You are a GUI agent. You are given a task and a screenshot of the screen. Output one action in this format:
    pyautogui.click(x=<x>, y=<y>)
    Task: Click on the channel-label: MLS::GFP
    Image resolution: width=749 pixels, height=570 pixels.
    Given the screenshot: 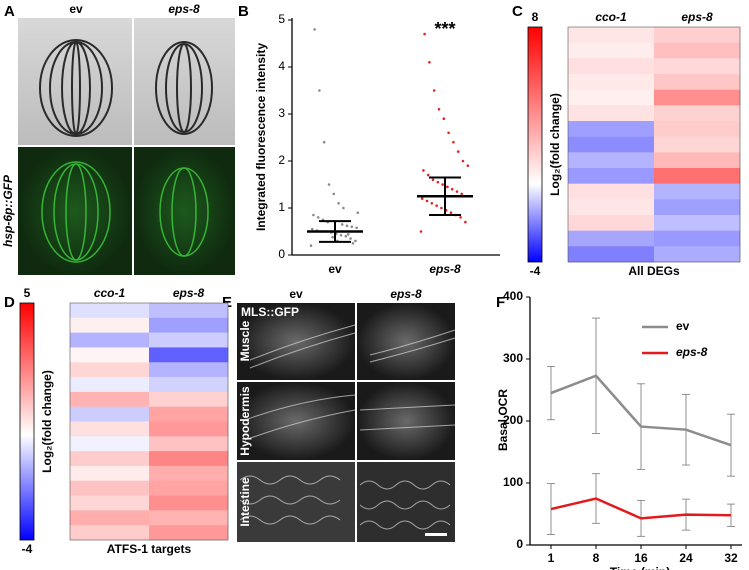 What is the action you would take?
    pyautogui.click(x=270, y=312)
    